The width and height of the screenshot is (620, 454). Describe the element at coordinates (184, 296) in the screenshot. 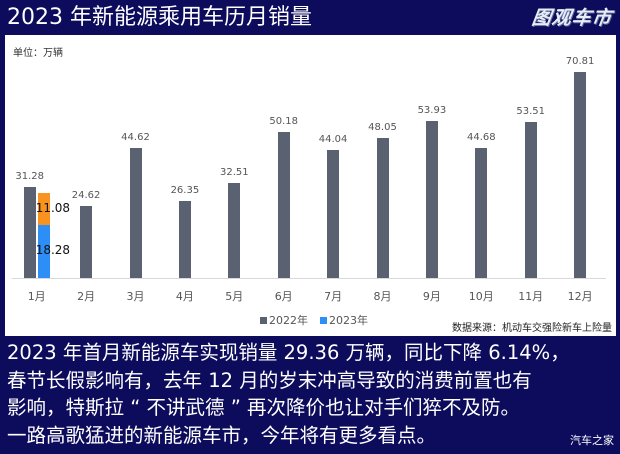

I see `x-tick-label: 4月` at that location.